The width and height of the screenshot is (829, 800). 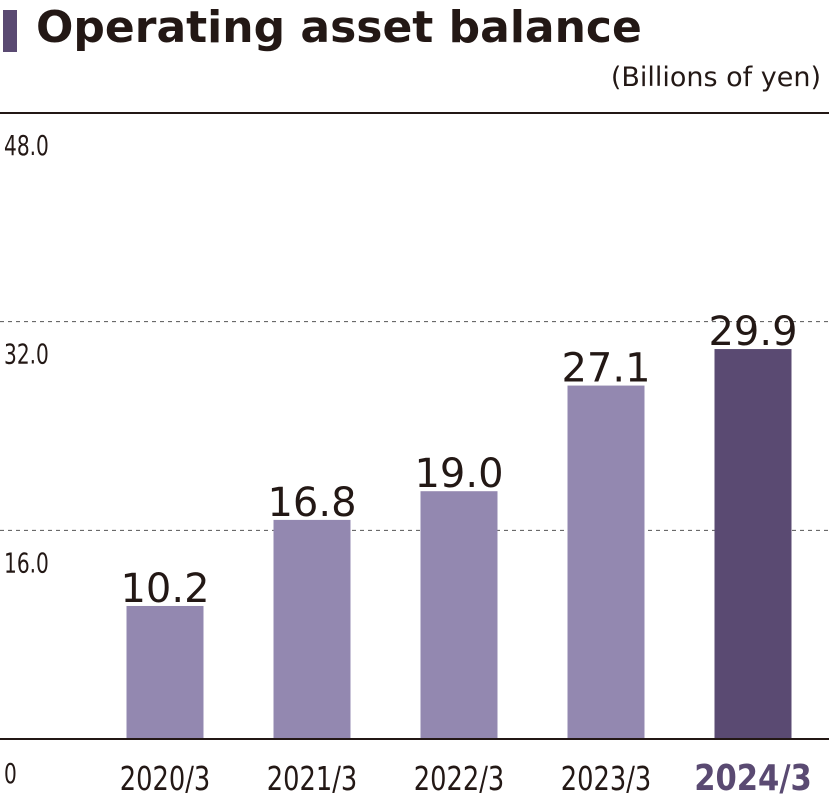 I want to click on unit-label: (Billions of yen), so click(x=715, y=77).